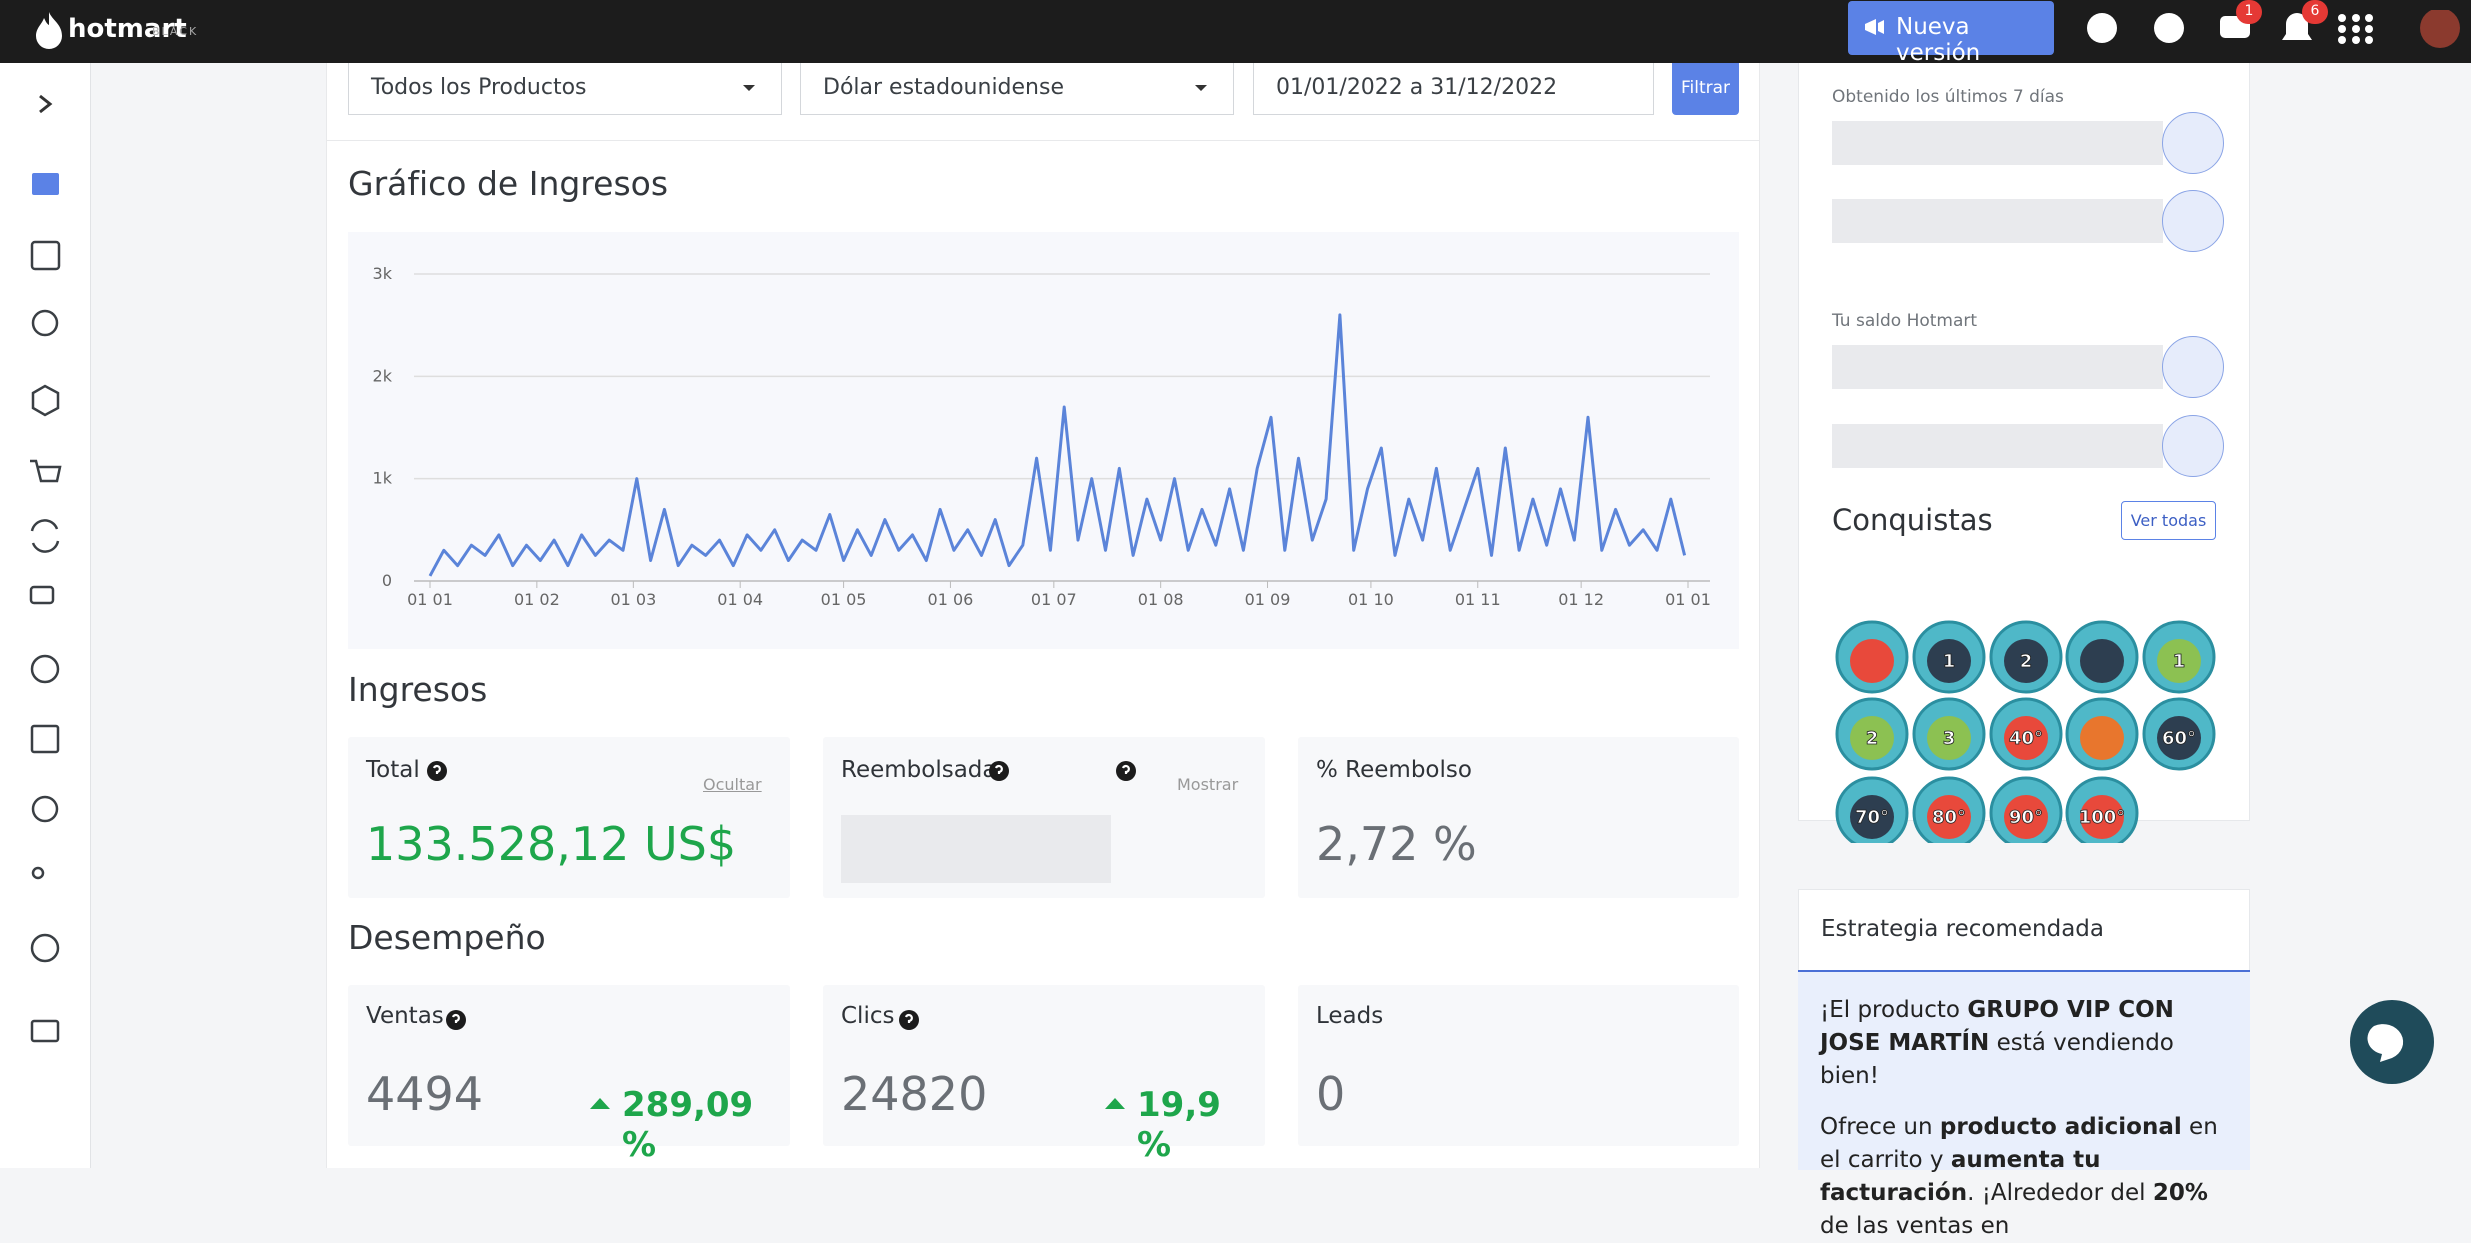 The width and height of the screenshot is (2471, 1243). What do you see at coordinates (1874, 27) in the screenshot?
I see `megaphone-icon` at bounding box center [1874, 27].